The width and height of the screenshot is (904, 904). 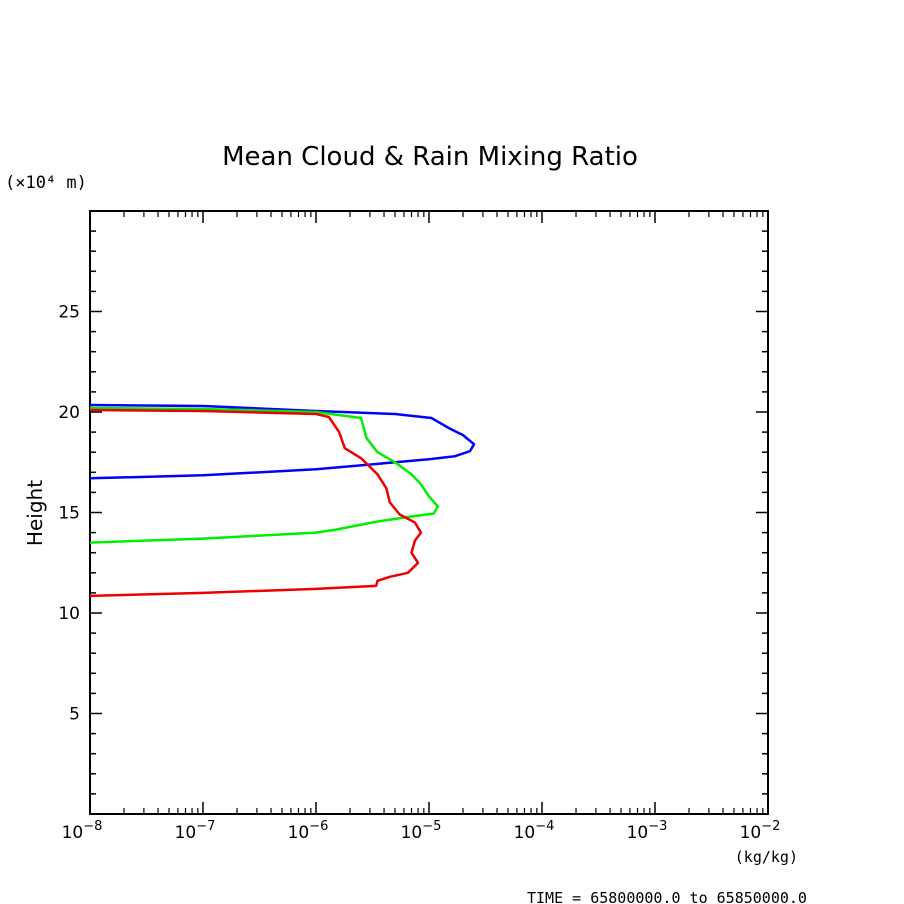 What do you see at coordinates (74, 715) in the screenshot?
I see `y-tick-label: 5` at bounding box center [74, 715].